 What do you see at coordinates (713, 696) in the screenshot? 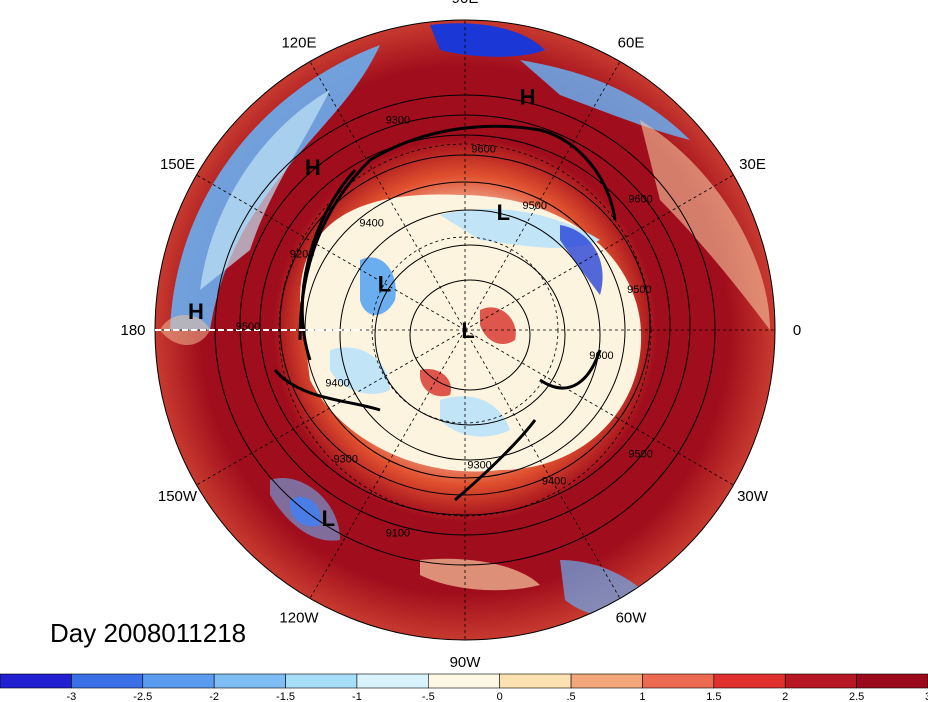
I see `colorbar-label: 1.5` at bounding box center [713, 696].